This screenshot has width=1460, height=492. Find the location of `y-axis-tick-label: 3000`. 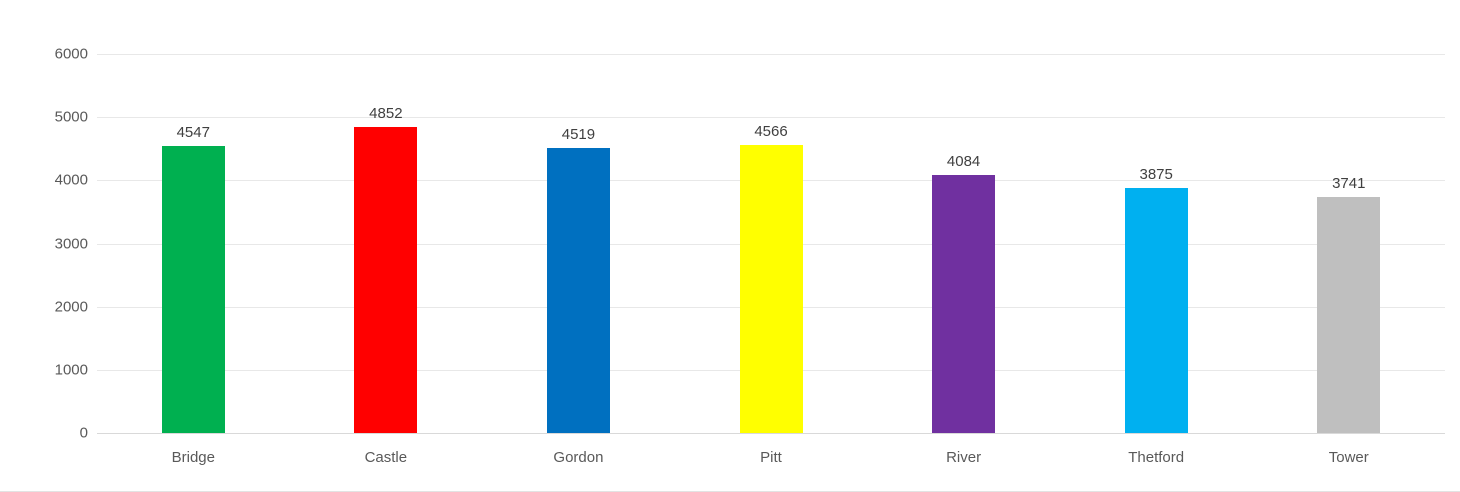

y-axis-tick-label: 3000 is located at coordinates (71, 243).